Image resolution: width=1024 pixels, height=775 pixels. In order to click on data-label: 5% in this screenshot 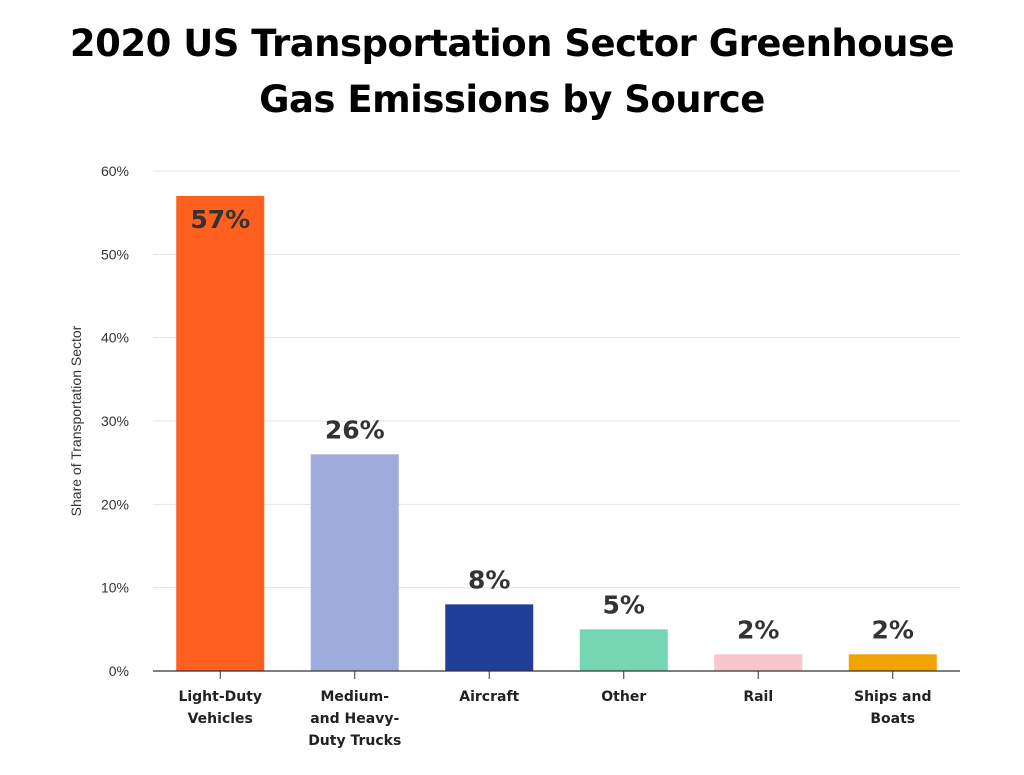, I will do `click(624, 604)`.